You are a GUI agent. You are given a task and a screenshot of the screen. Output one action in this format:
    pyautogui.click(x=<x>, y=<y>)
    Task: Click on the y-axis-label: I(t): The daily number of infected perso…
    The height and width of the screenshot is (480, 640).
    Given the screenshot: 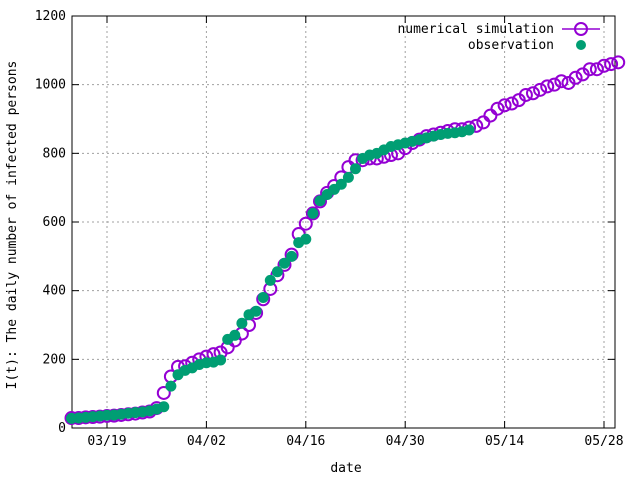 What is the action you would take?
    pyautogui.click(x=12, y=225)
    